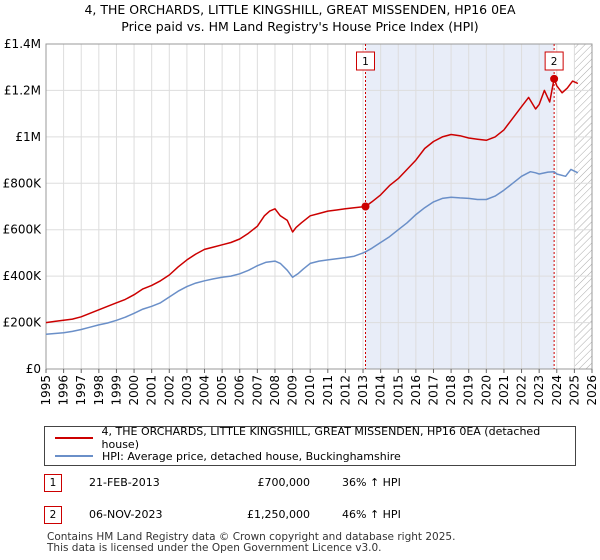 This screenshot has height=560, width=600. What do you see at coordinates (74, 438) in the screenshot?
I see `legend-swatch-property` at bounding box center [74, 438].